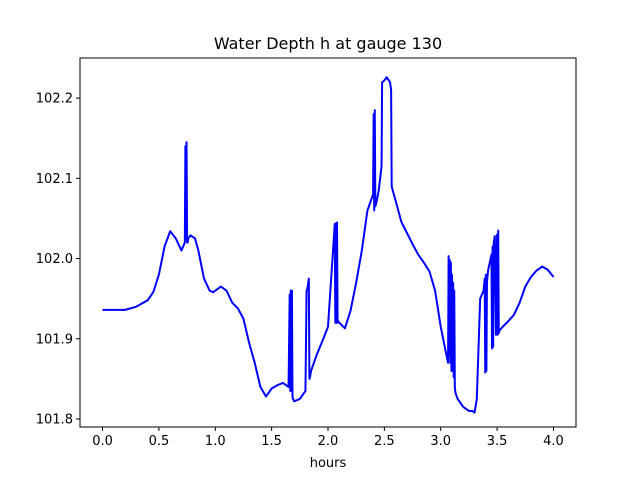 The image size is (640, 480). What do you see at coordinates (54, 99) in the screenshot?
I see `y-tick-label: 102.2` at bounding box center [54, 99].